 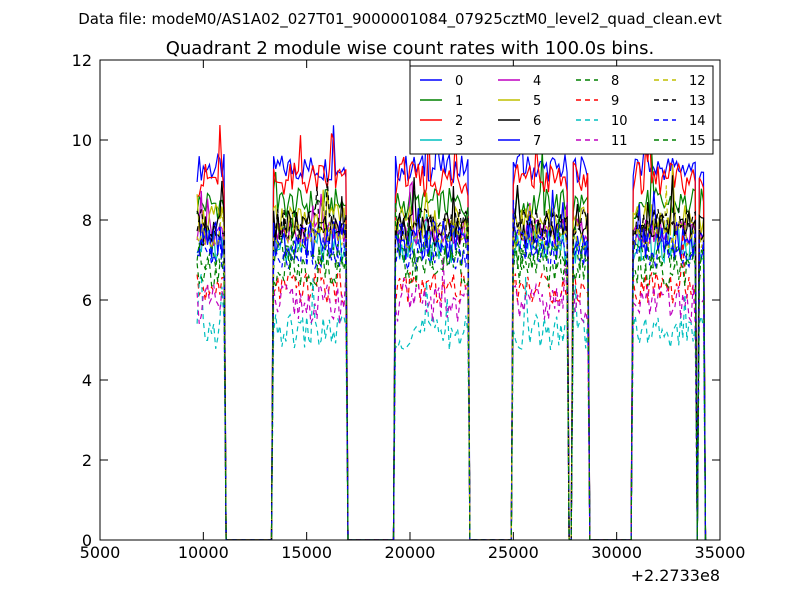 What do you see at coordinates (616, 552) in the screenshot?
I see `x-tick-label: 30000` at bounding box center [616, 552].